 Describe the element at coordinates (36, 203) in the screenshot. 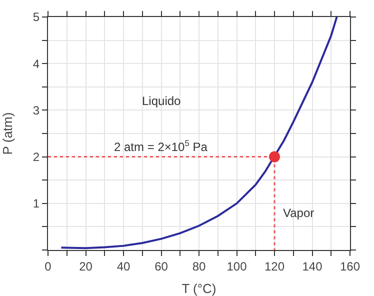

I see `y-tick-label: 1` at that location.